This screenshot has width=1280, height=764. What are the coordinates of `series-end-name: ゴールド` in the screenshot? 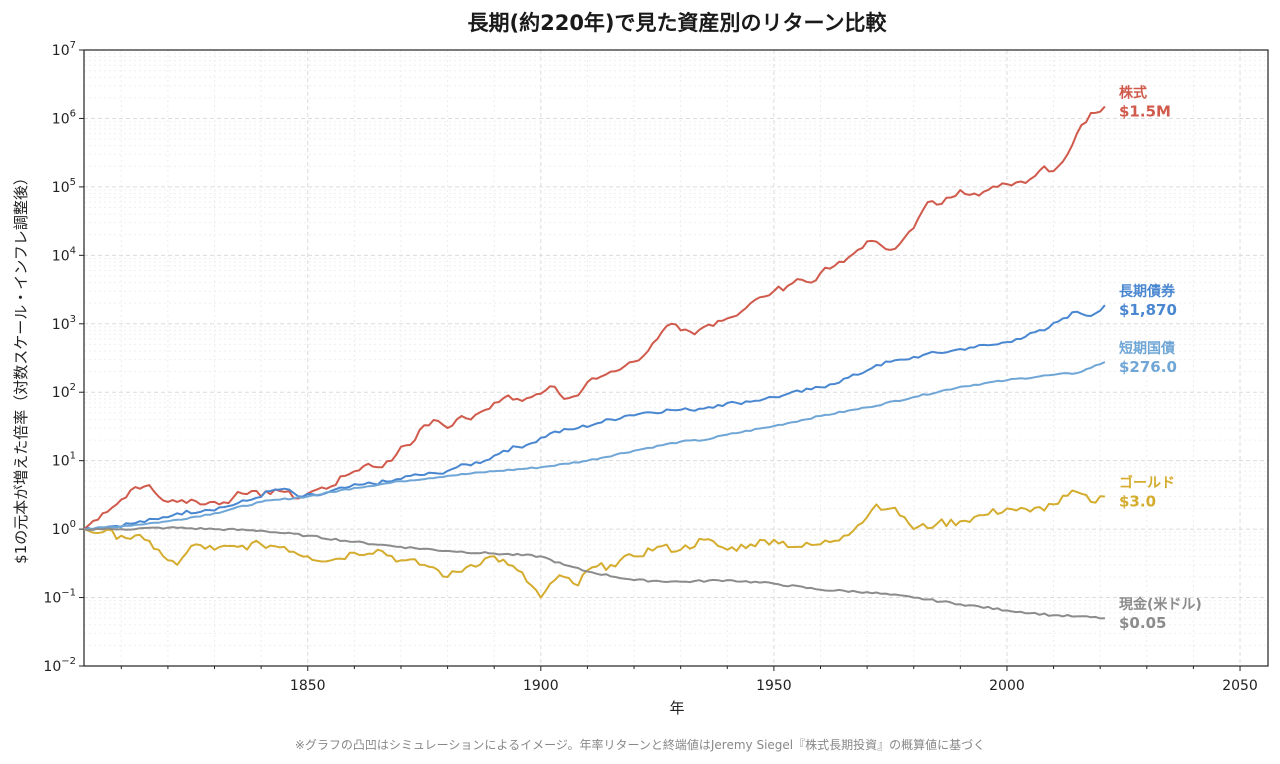 It's located at (1147, 482).